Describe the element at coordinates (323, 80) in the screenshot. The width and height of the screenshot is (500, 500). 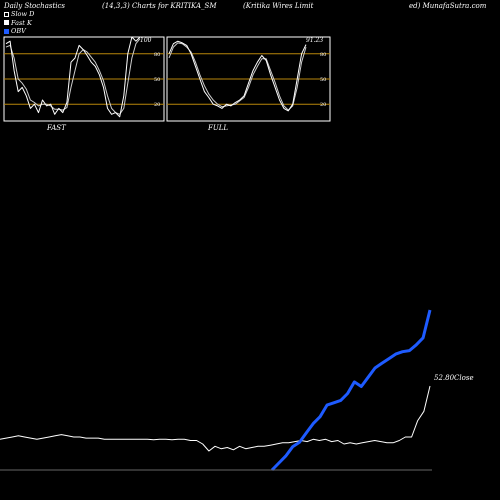
I see `full-ytick-50: 50` at that location.